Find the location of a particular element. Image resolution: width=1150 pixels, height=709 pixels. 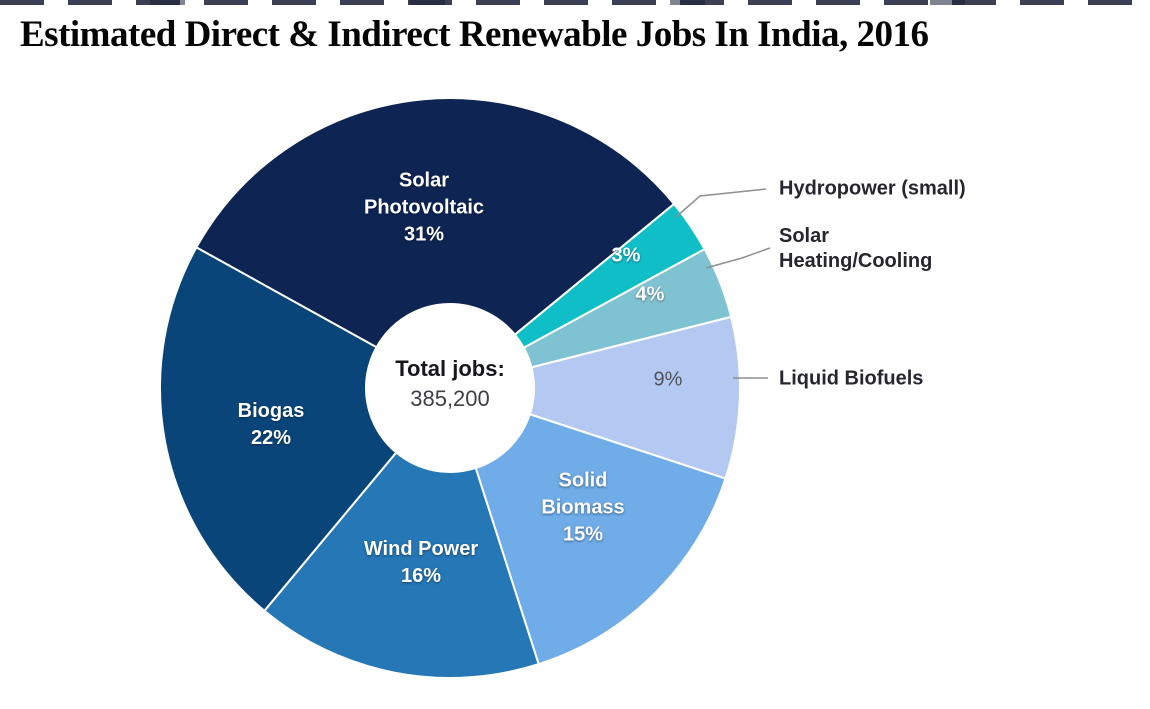

hydropower-leader-line is located at coordinates (721, 203).